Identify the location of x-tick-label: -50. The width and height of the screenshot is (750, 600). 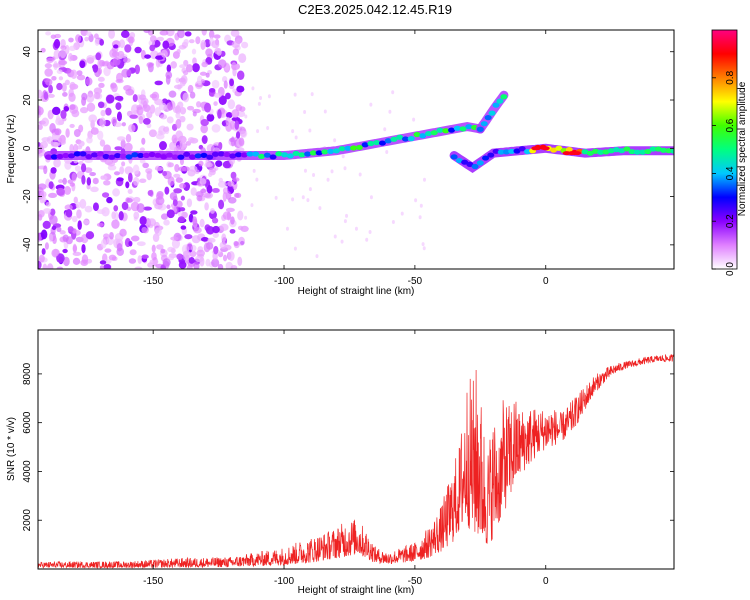
(415, 281).